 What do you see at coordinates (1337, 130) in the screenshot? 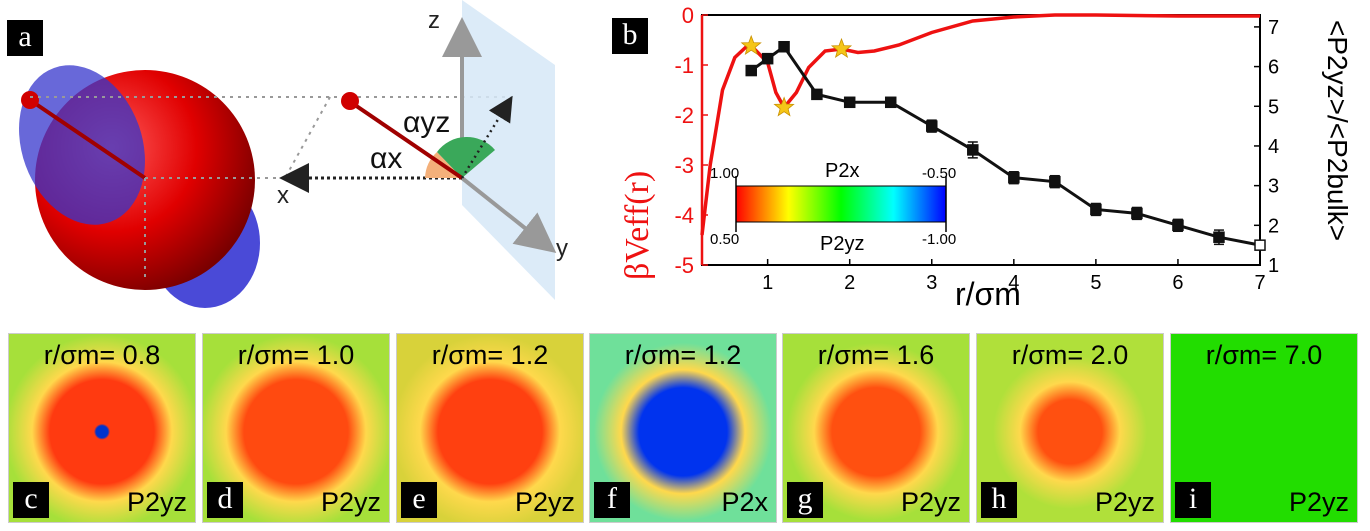
I see `y-right-axis-title: <P2yz>/<P2bulk>` at bounding box center [1337, 130].